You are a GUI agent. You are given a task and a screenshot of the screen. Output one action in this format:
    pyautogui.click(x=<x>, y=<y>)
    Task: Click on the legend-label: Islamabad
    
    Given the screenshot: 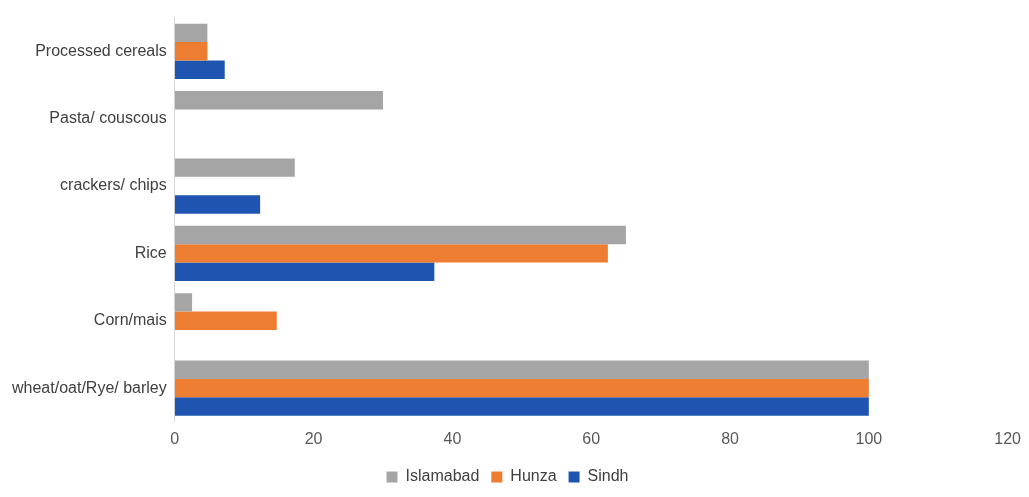 What is the action you would take?
    pyautogui.click(x=442, y=476)
    